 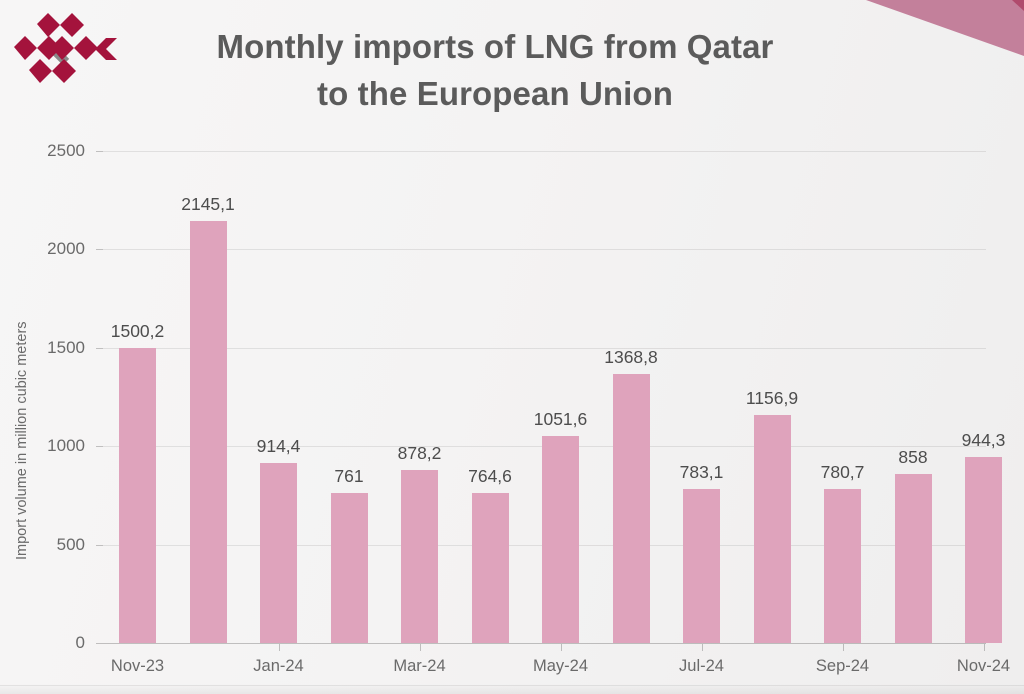 What do you see at coordinates (983, 440) in the screenshot?
I see `bar-value-label: 944,3` at bounding box center [983, 440].